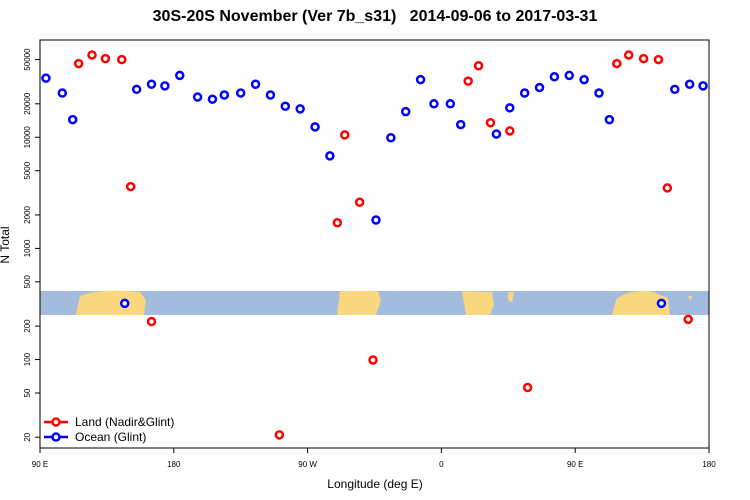 This screenshot has width=750, height=500. What do you see at coordinates (27, 436) in the screenshot?
I see `y-tick-label: 20` at bounding box center [27, 436].